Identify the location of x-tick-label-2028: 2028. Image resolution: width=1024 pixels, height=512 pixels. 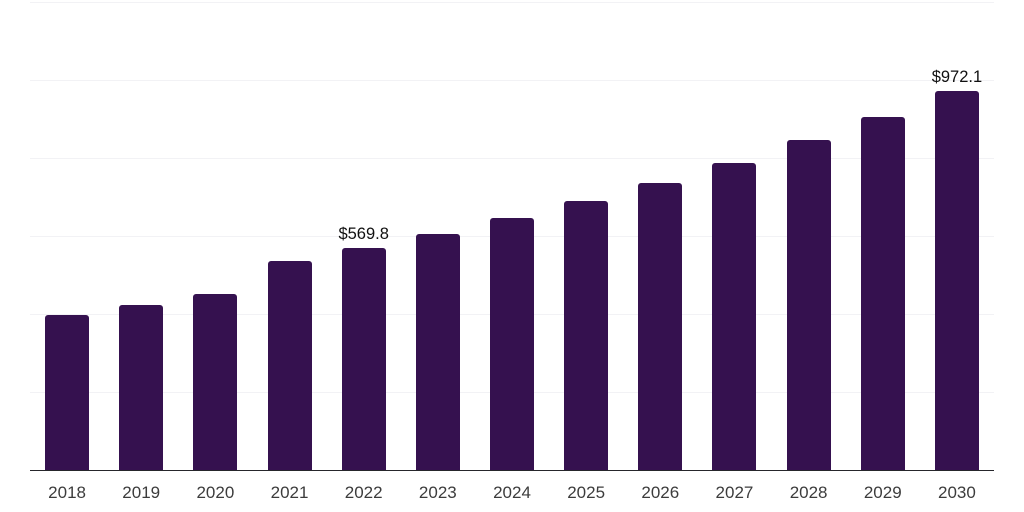
(808, 492).